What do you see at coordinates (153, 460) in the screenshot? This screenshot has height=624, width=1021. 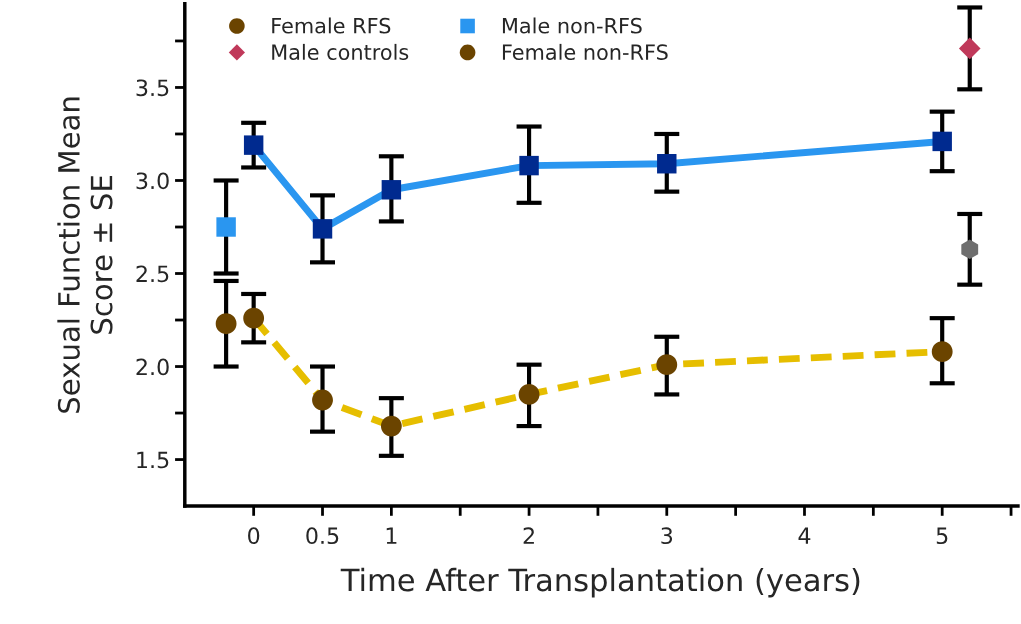 I see `y-tick-label: 1.5` at bounding box center [153, 460].